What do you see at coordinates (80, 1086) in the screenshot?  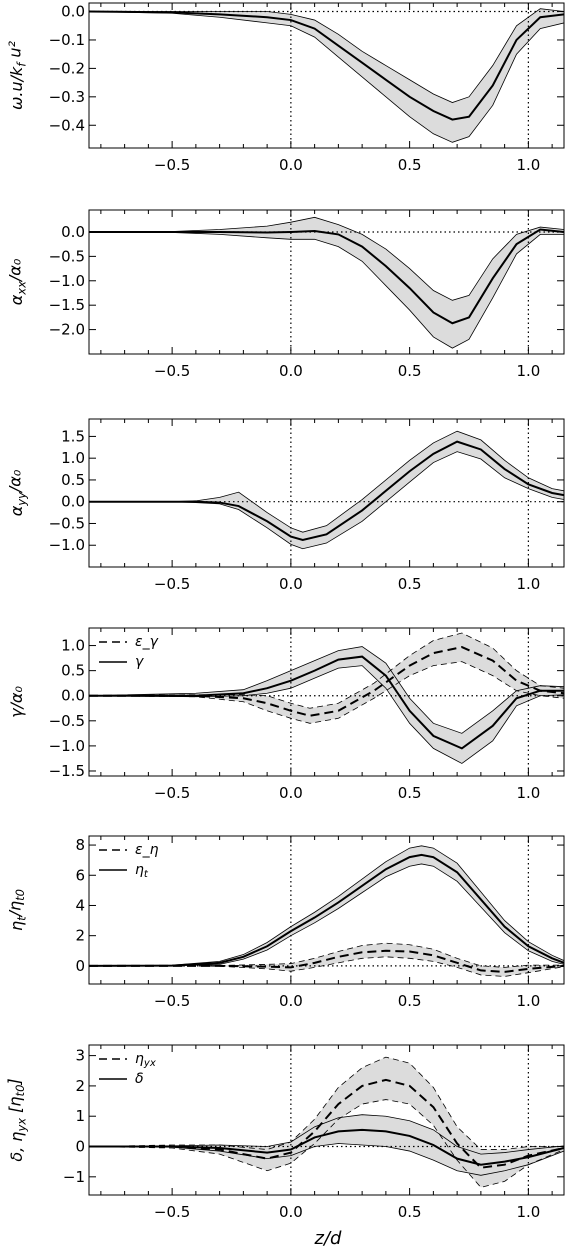 I see `y-tick-label: 2` at bounding box center [80, 1086].